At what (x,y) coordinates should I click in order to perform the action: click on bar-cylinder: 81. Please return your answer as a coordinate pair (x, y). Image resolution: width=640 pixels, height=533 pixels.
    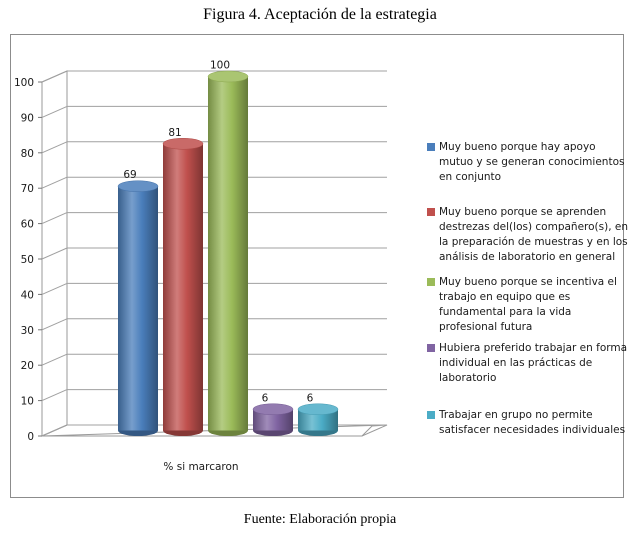
    Looking at the image, I should click on (183, 281).